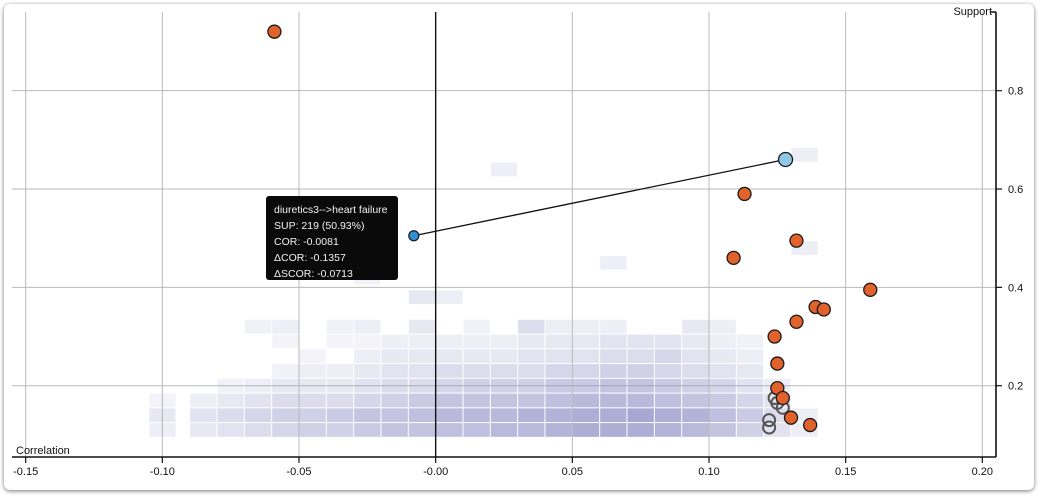 Image resolution: width=1042 pixels, height=498 pixels. Describe the element at coordinates (331, 210) in the screenshot. I see `tooltip-rule-label: diuretics3-->heart failure` at that location.